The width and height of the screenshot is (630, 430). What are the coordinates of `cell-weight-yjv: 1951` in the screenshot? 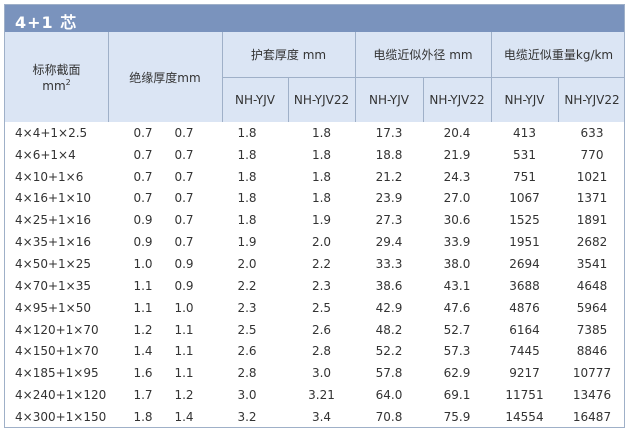 It's located at (524, 242).